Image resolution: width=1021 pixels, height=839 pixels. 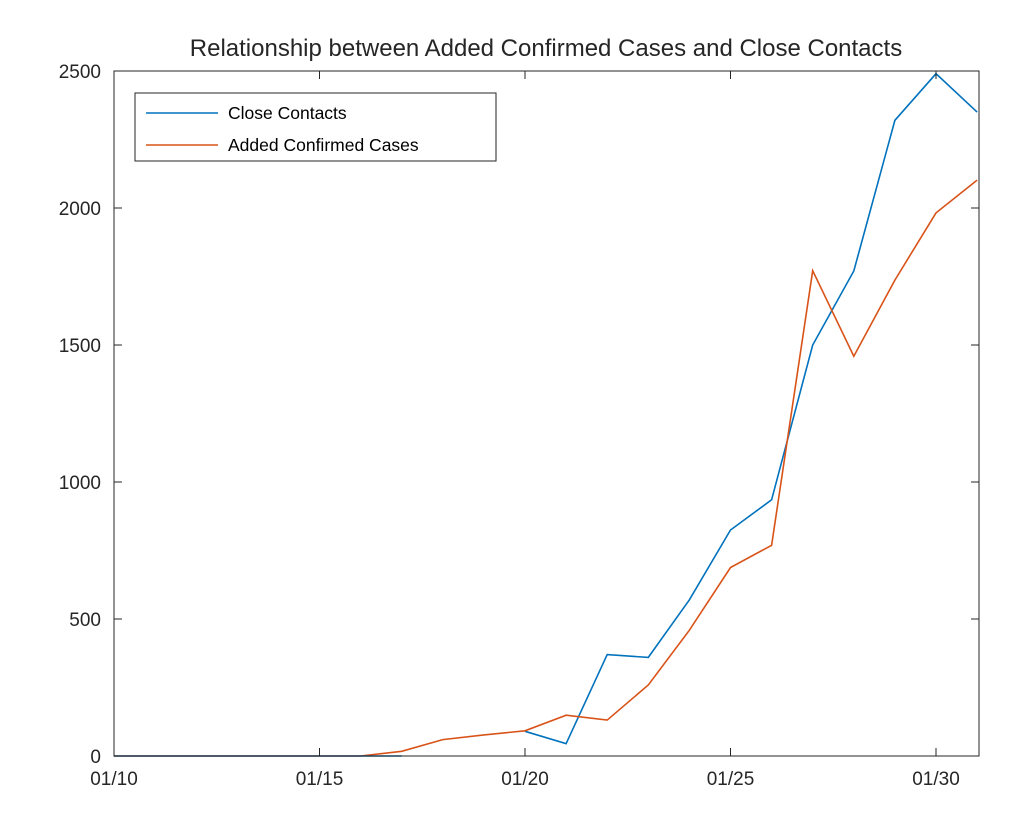 I want to click on y-tick-label: 500, so click(x=85, y=620).